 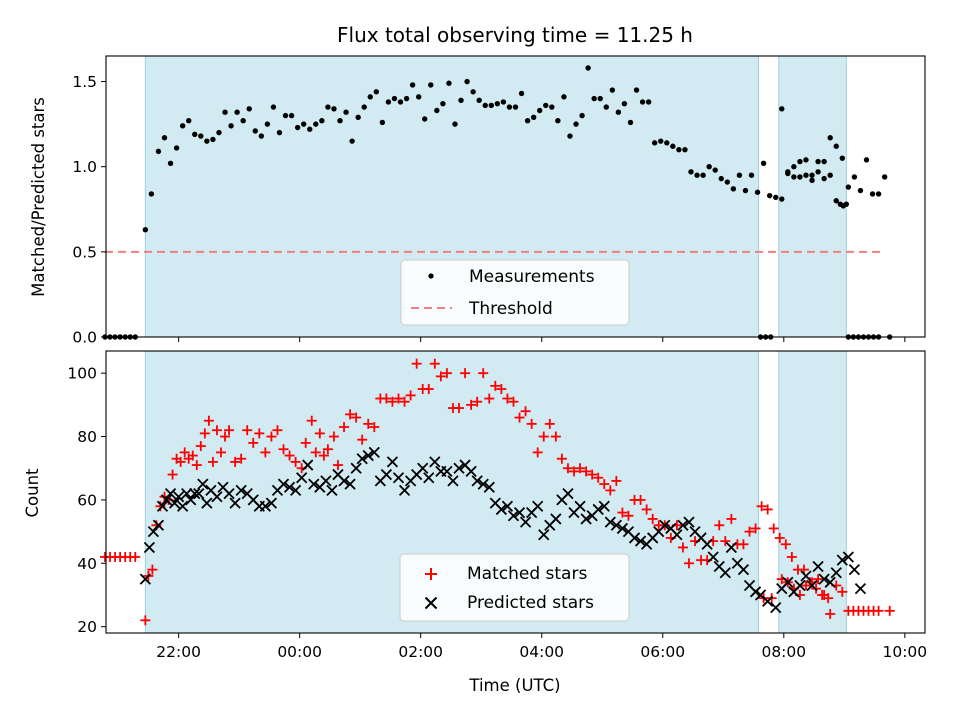 I want to click on top-y-tick-label: 1.0, so click(x=84, y=167).